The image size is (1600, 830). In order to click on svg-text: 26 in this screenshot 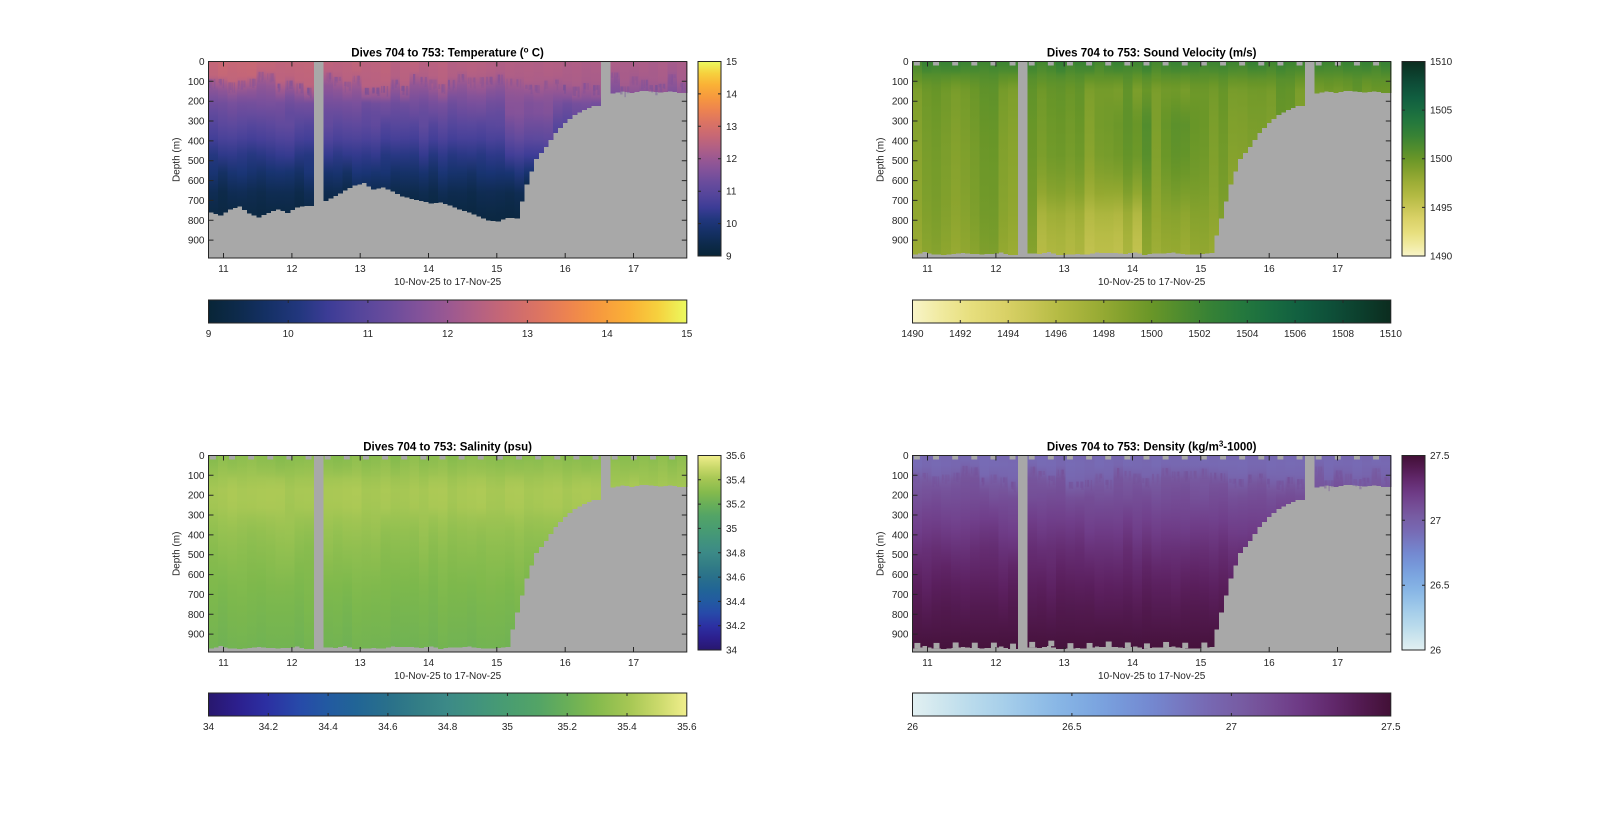, I will do `click(913, 727)`.